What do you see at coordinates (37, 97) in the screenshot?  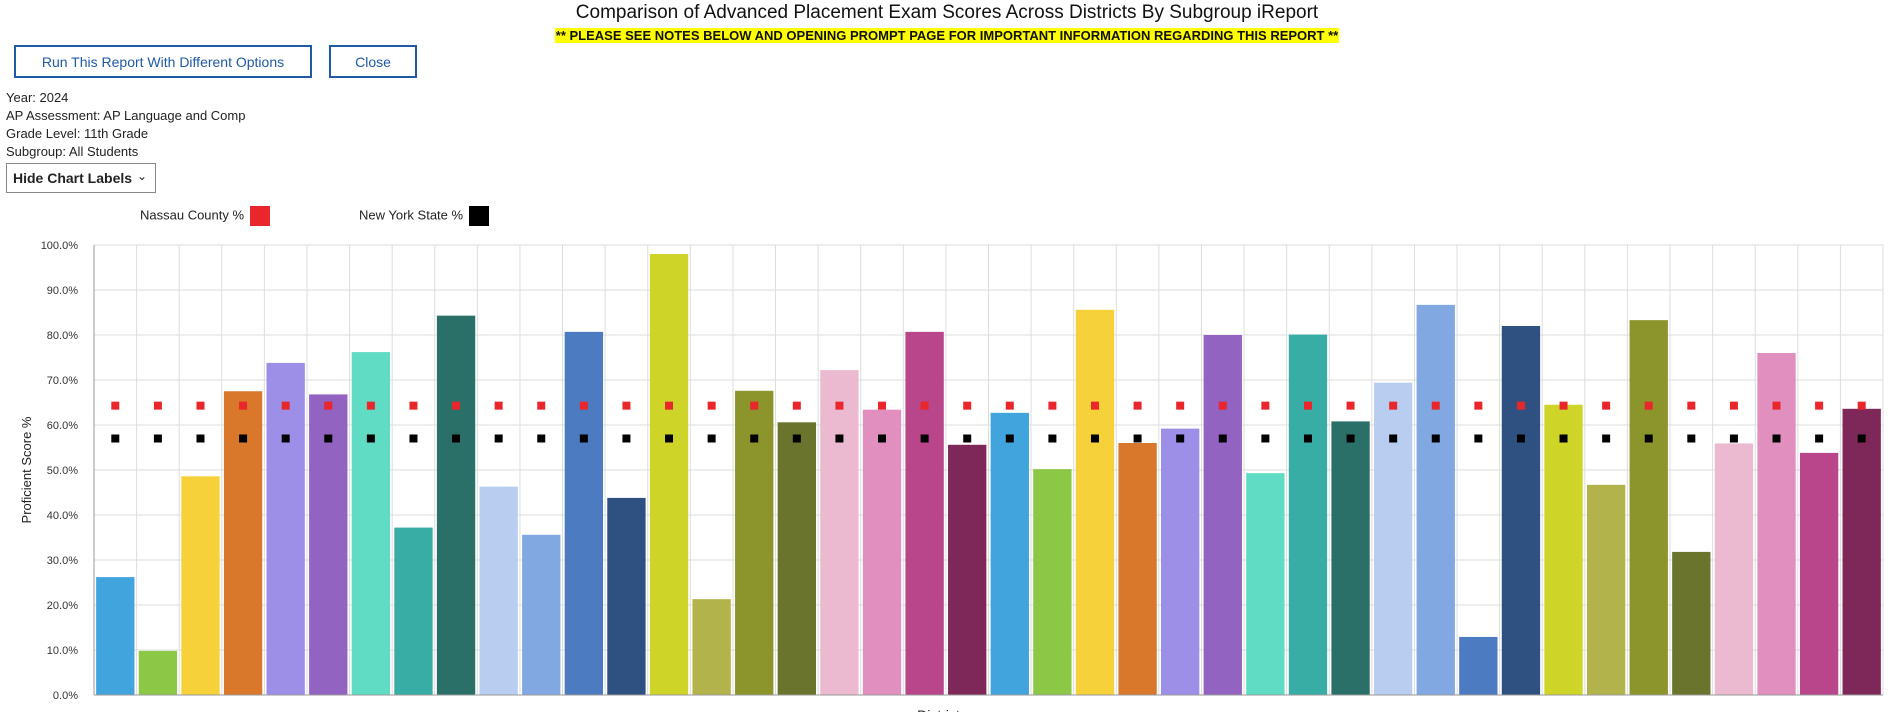 I see `year-filter: Year: 2024` at bounding box center [37, 97].